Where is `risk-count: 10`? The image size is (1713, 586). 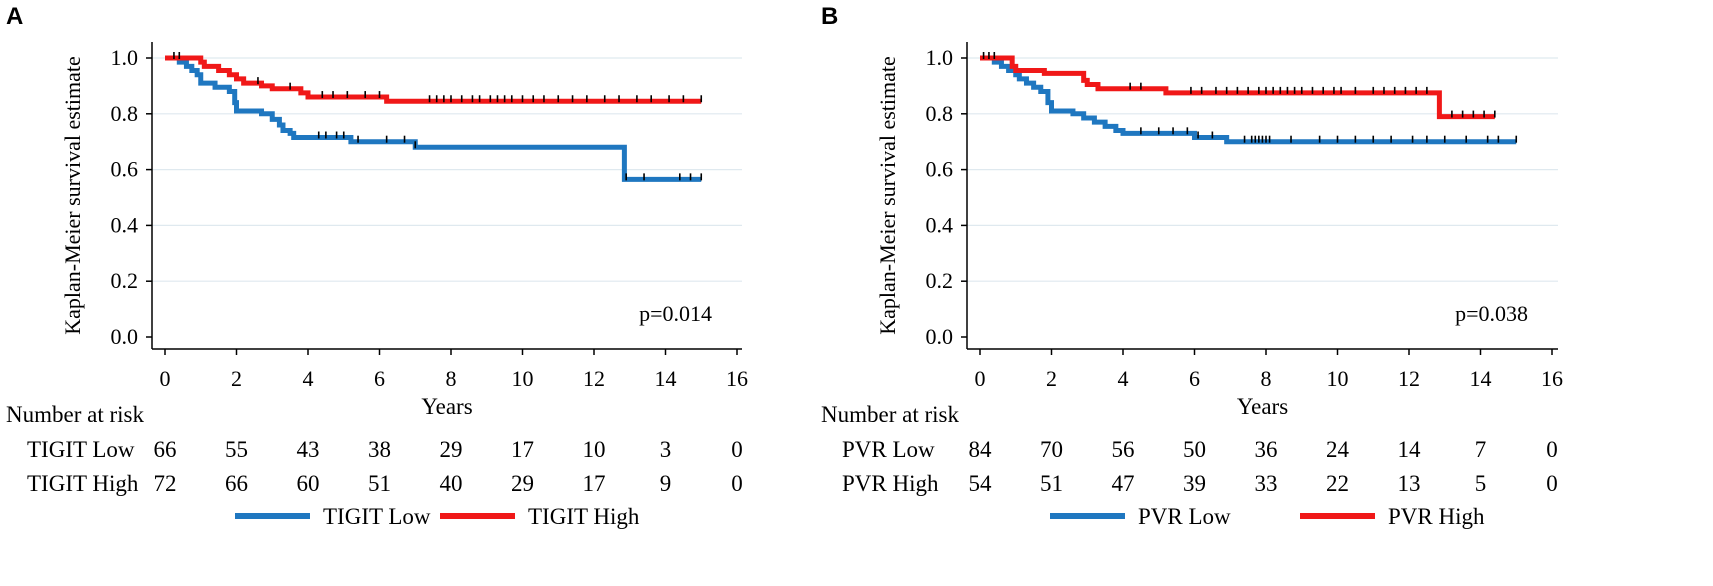
risk-count: 10 is located at coordinates (594, 449).